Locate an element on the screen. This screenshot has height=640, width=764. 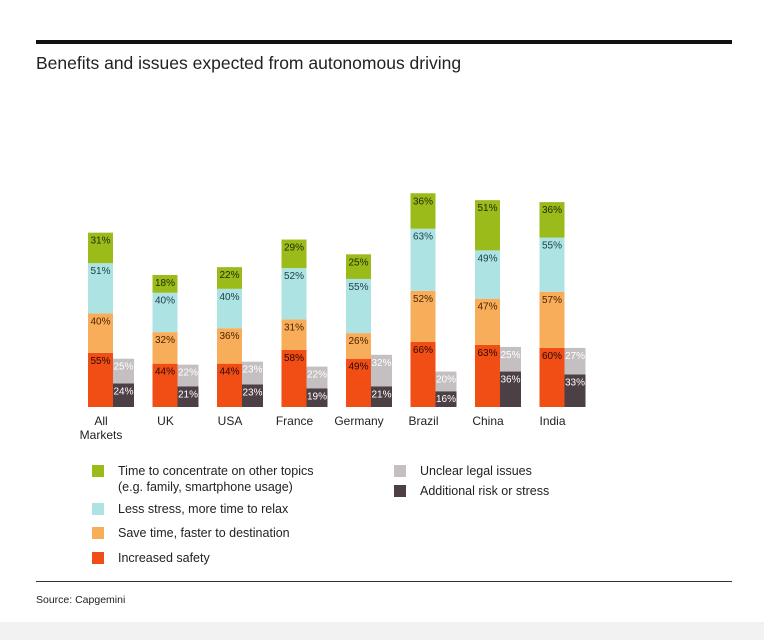
label-risk-5: 16% is located at coordinates (446, 399).